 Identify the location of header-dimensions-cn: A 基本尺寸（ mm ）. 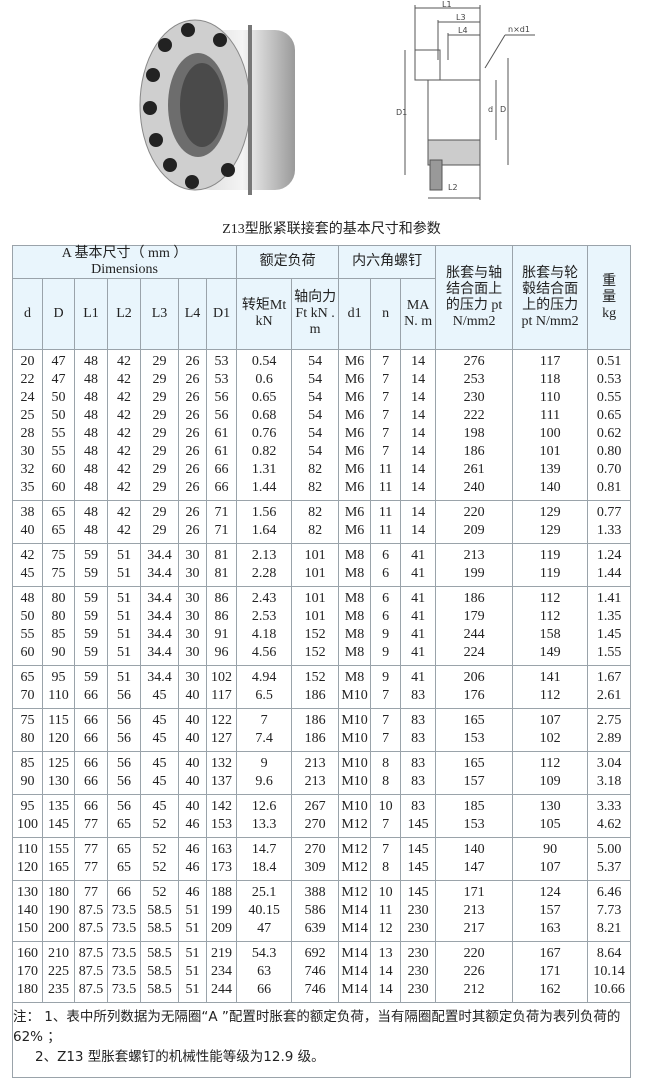
(124, 253).